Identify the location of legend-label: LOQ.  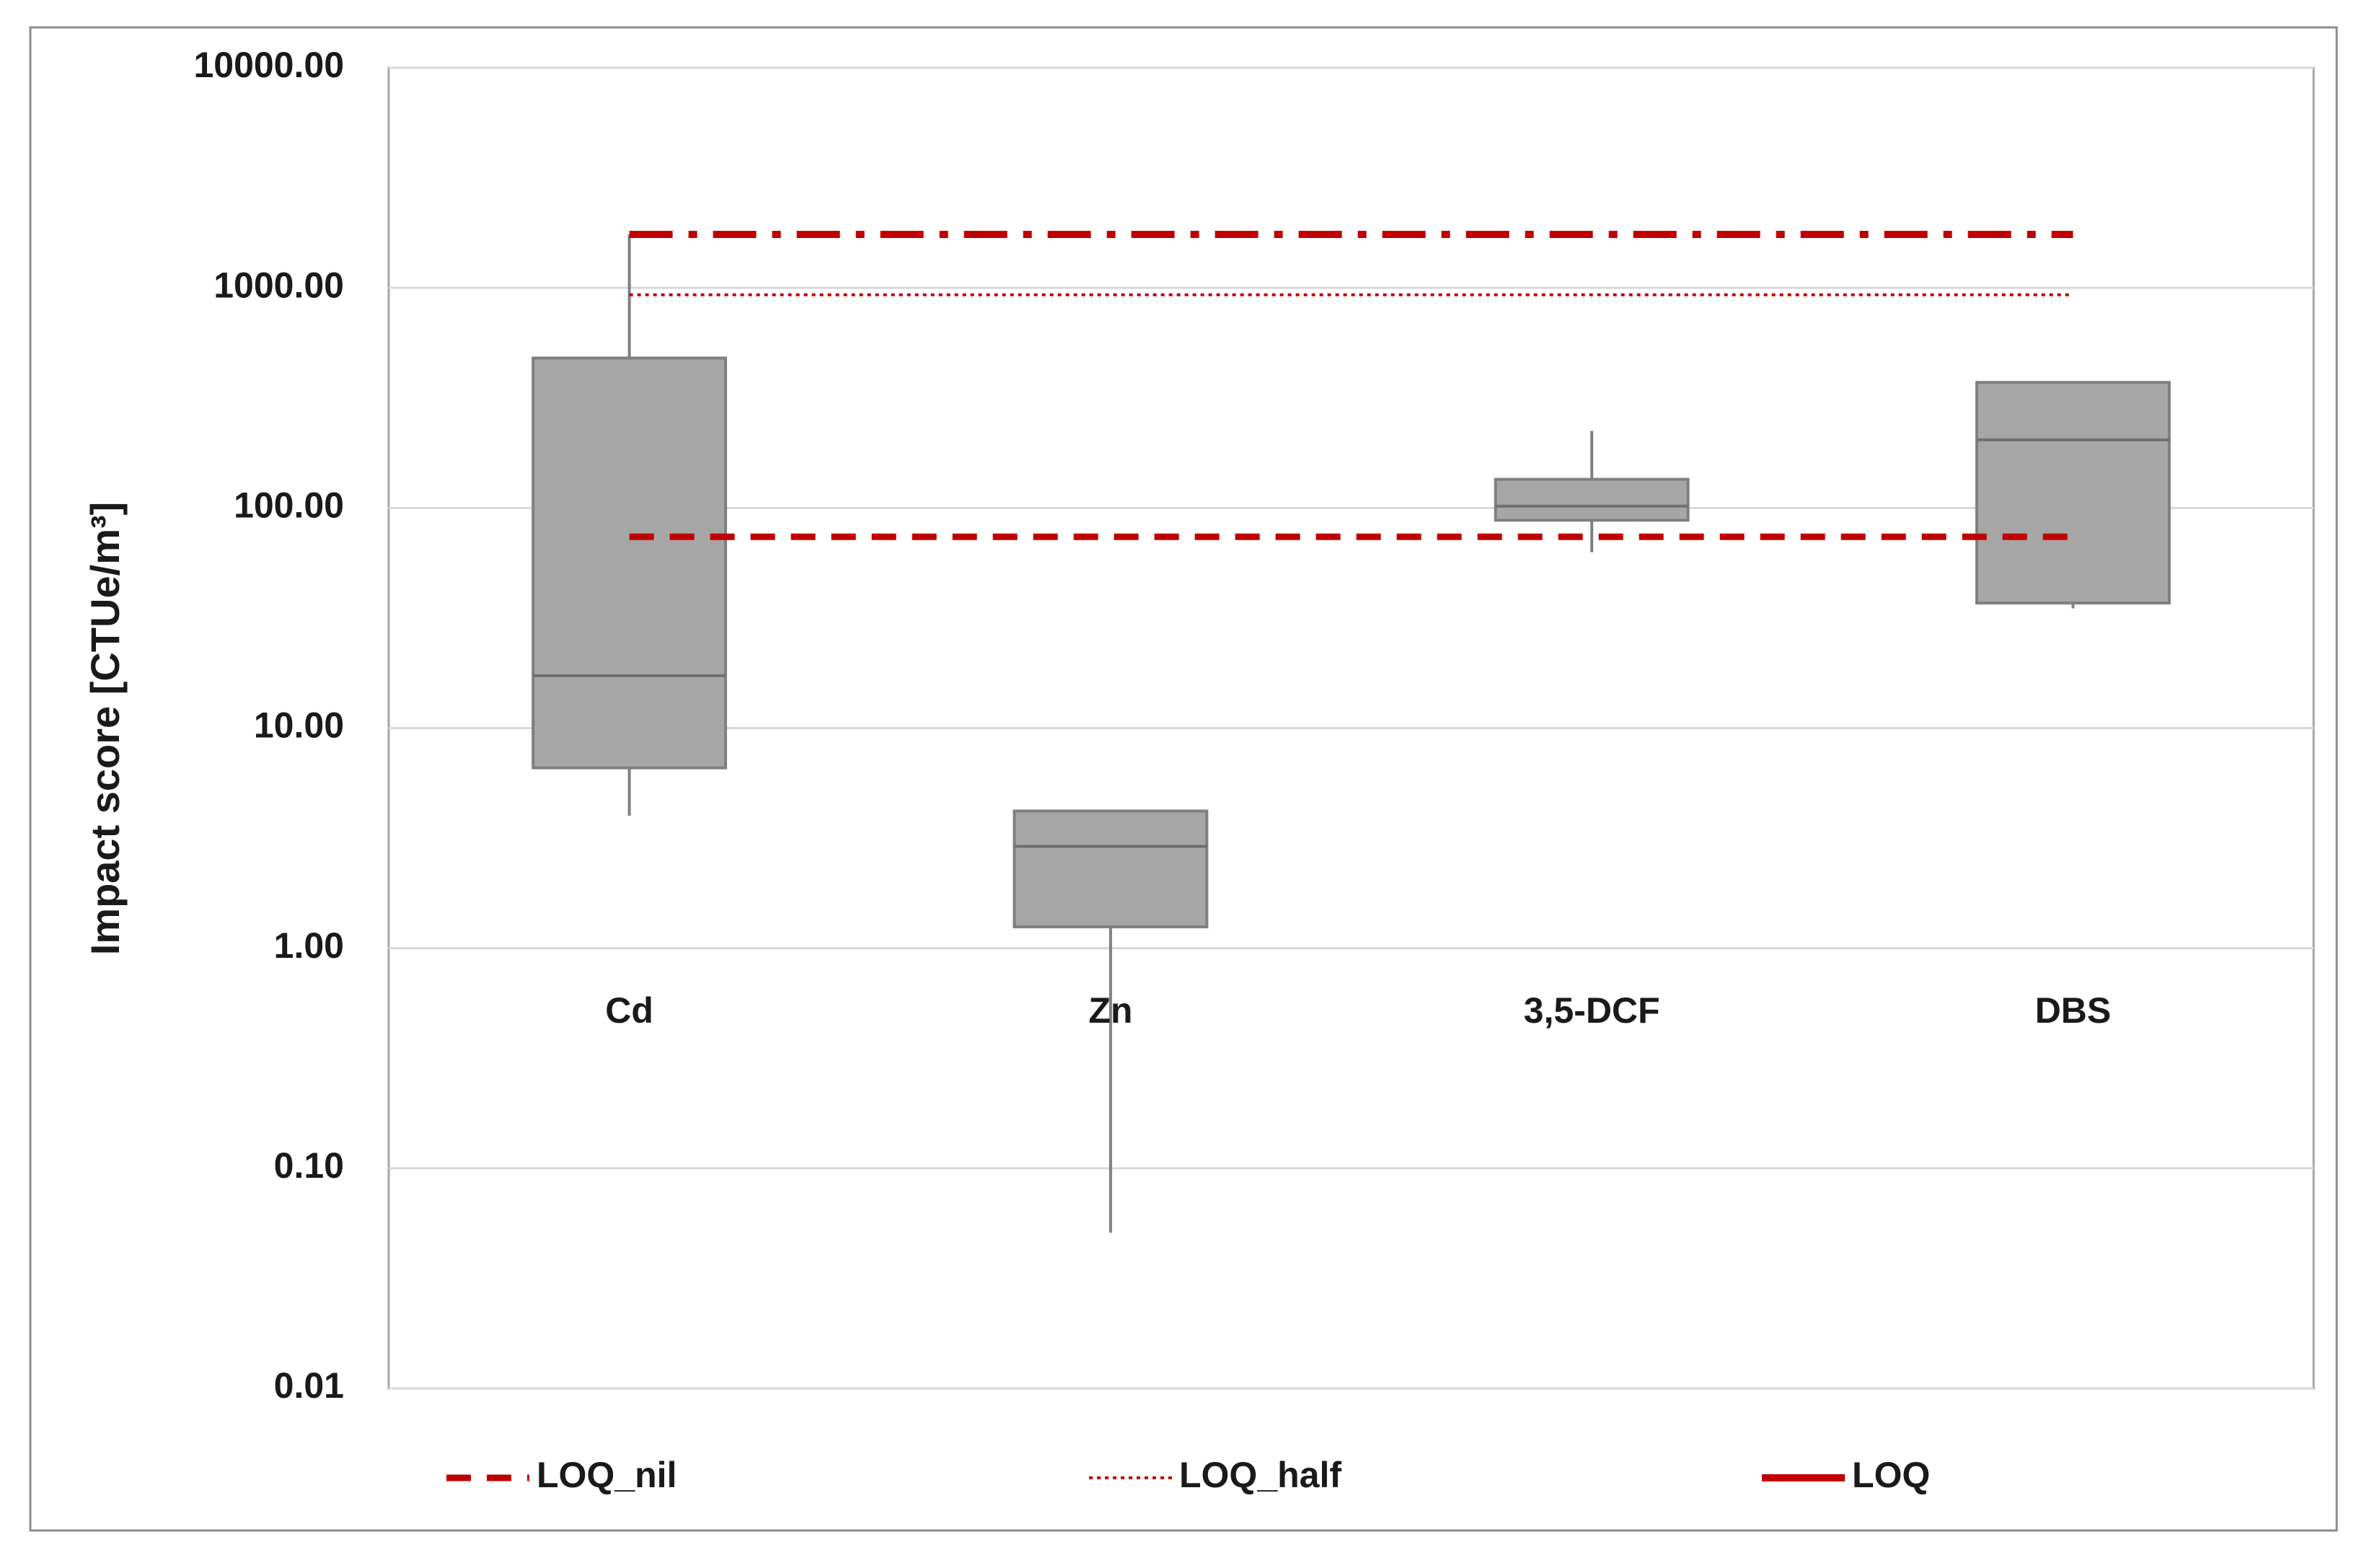
(1891, 1475).